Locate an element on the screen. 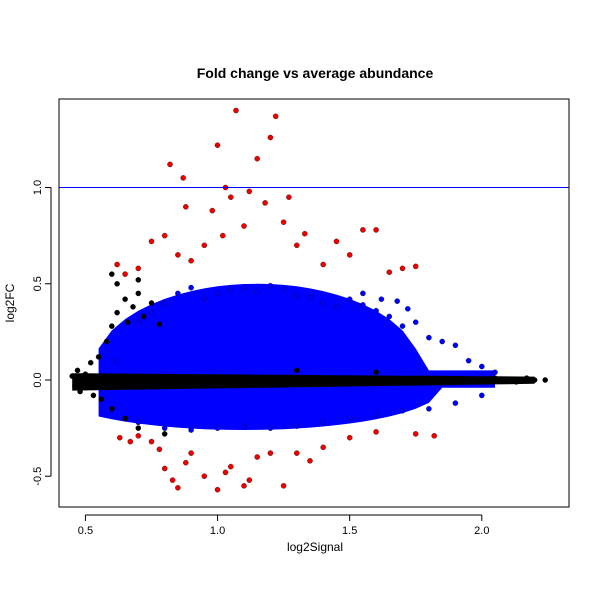 Image resolution: width=600 pixels, height=600 pixels. x-tick-label: 1.5 is located at coordinates (349, 531).